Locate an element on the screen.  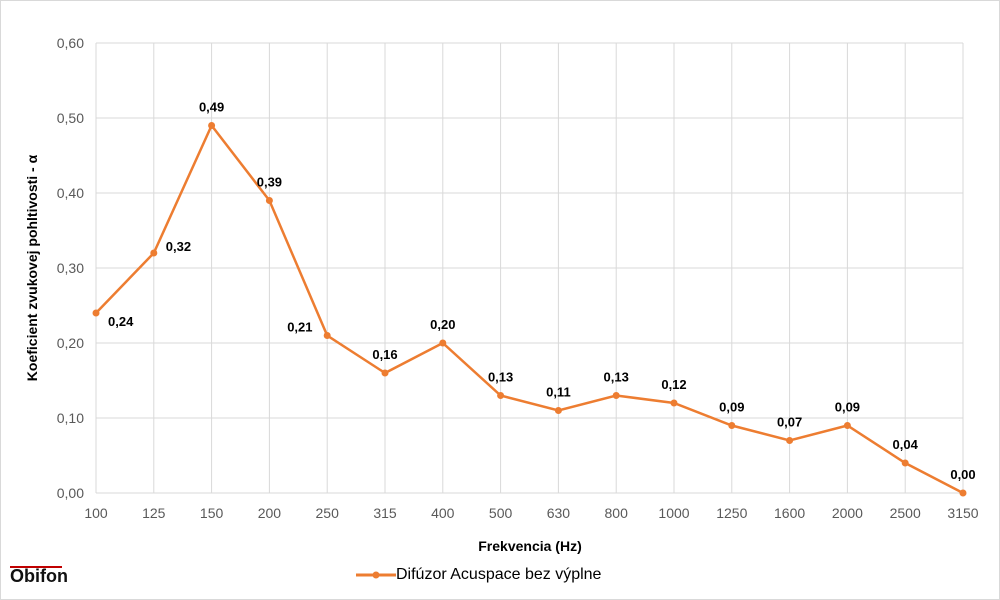
data-label: 0,00 is located at coordinates (962, 474).